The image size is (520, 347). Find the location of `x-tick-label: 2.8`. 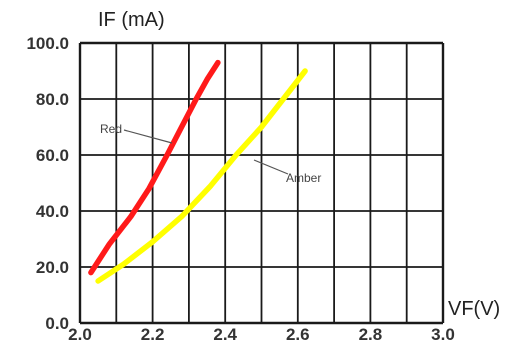

x-tick-label: 2.8 is located at coordinates (371, 334).